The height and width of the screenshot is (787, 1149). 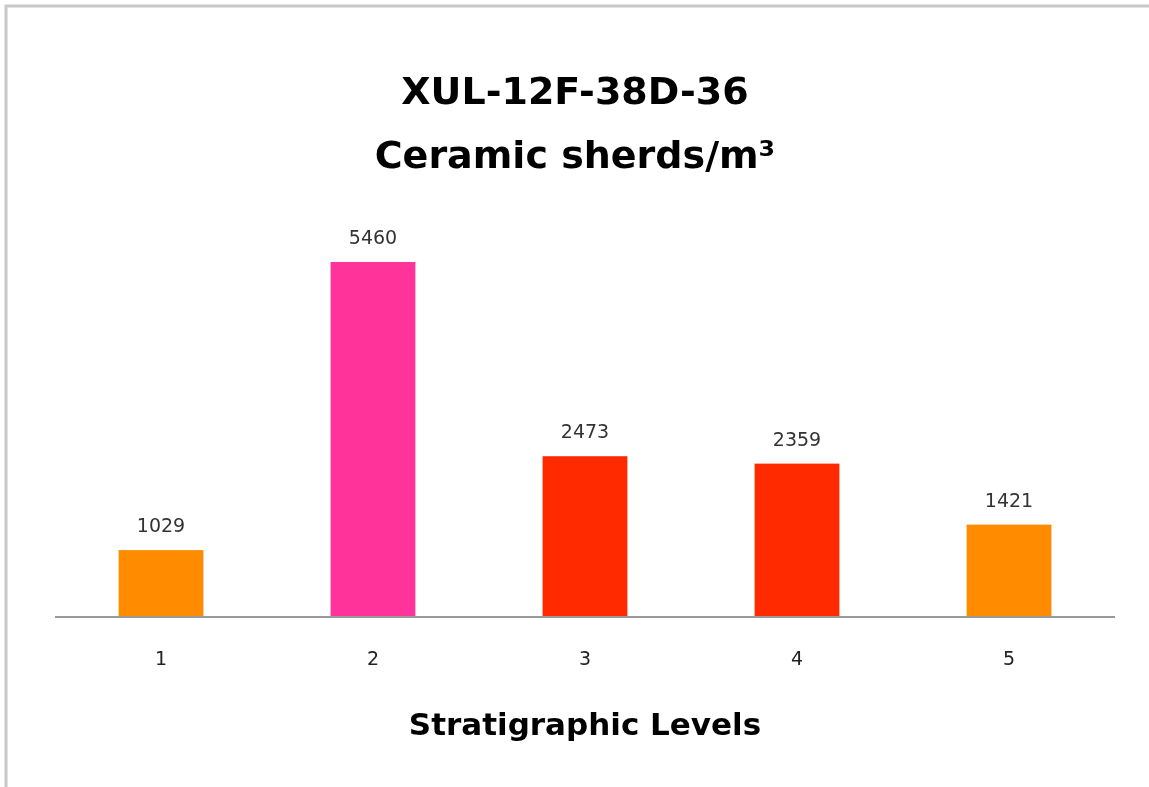 What do you see at coordinates (797, 658) in the screenshot?
I see `x-tick-label: 4` at bounding box center [797, 658].